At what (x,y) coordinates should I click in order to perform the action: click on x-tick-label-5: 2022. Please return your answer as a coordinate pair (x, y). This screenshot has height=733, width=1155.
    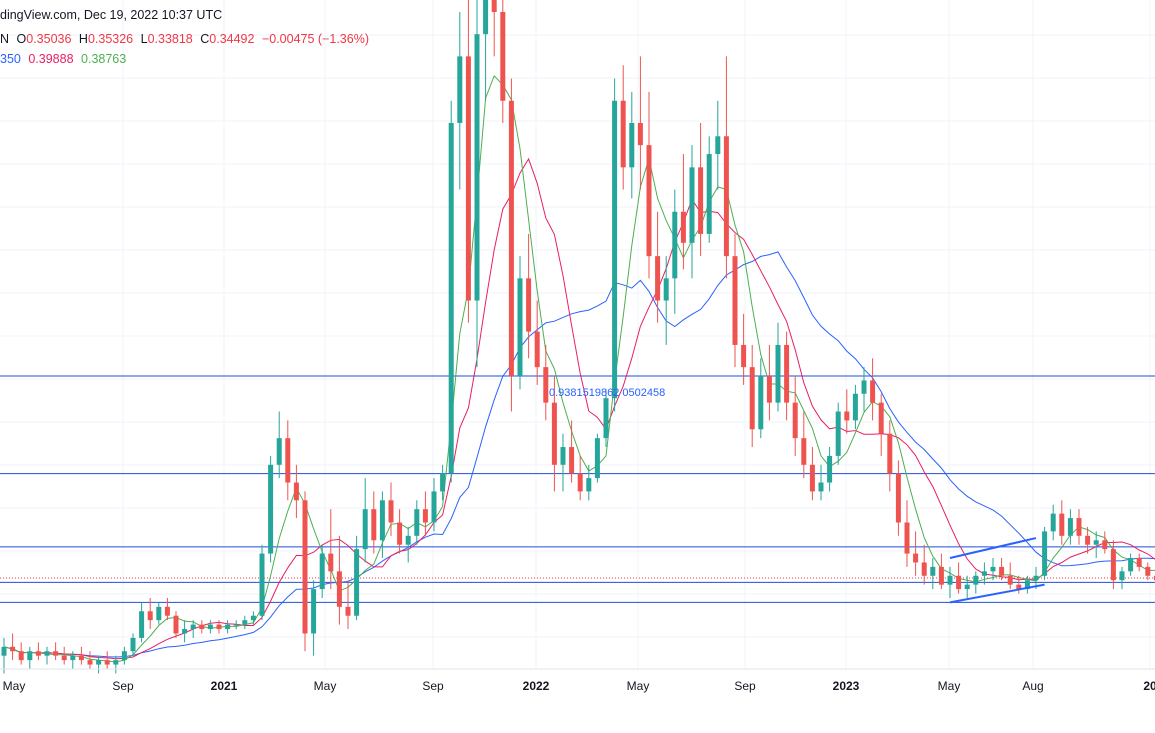
    Looking at the image, I should click on (536, 686).